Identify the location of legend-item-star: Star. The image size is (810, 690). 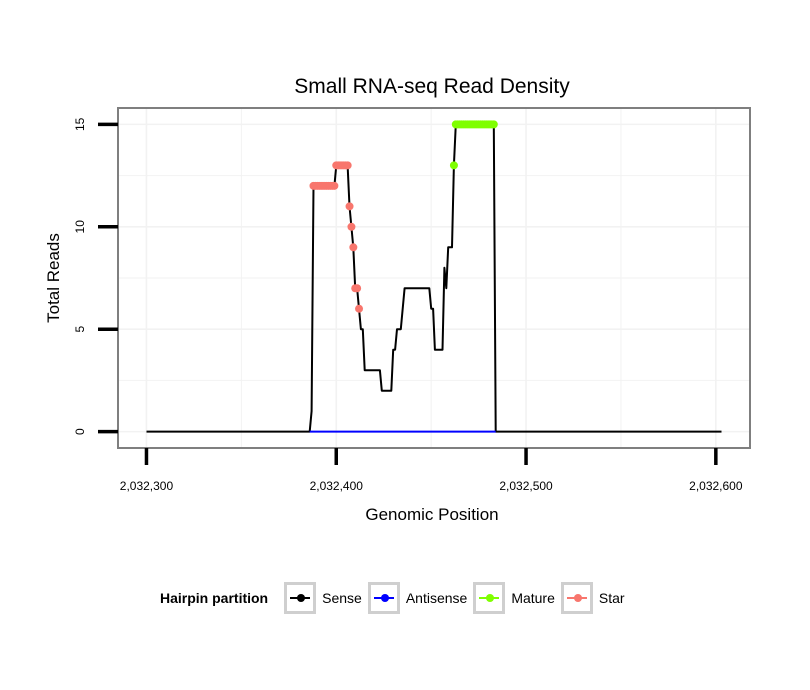
(592, 598).